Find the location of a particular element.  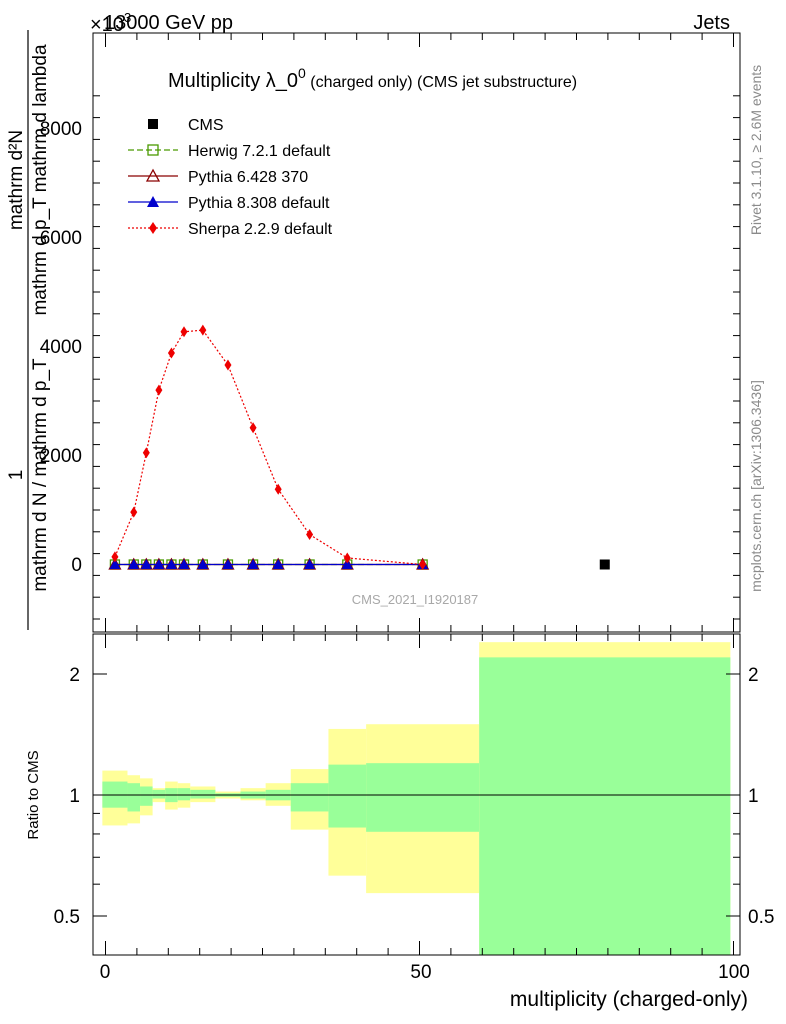

y-label-denominator-left: mathrm d N / mathrm d p_T is located at coordinates (40, 475).